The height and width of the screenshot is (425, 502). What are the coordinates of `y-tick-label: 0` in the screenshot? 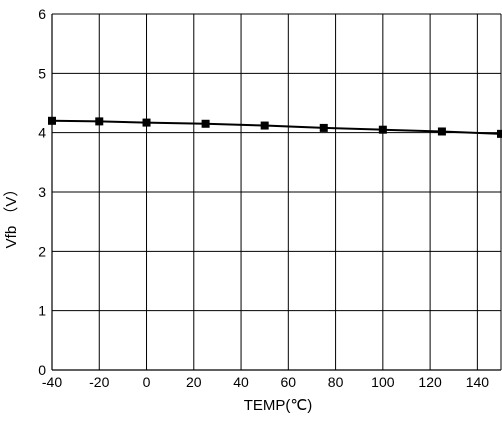 It's located at (42, 370).